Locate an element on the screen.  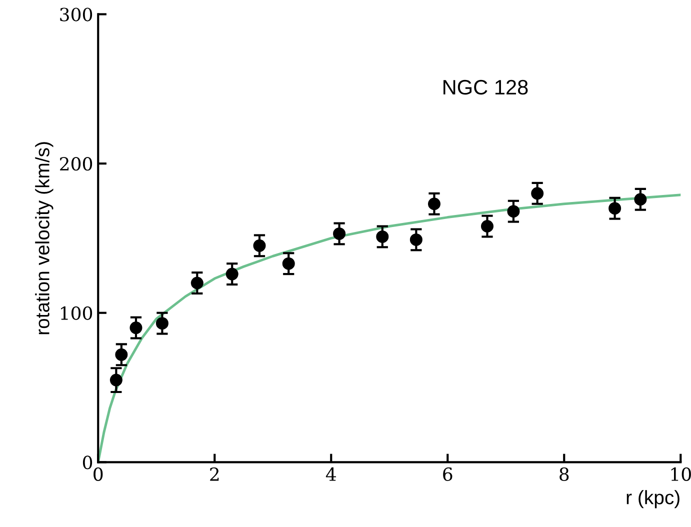
x-tick-label: 8 is located at coordinates (564, 474).